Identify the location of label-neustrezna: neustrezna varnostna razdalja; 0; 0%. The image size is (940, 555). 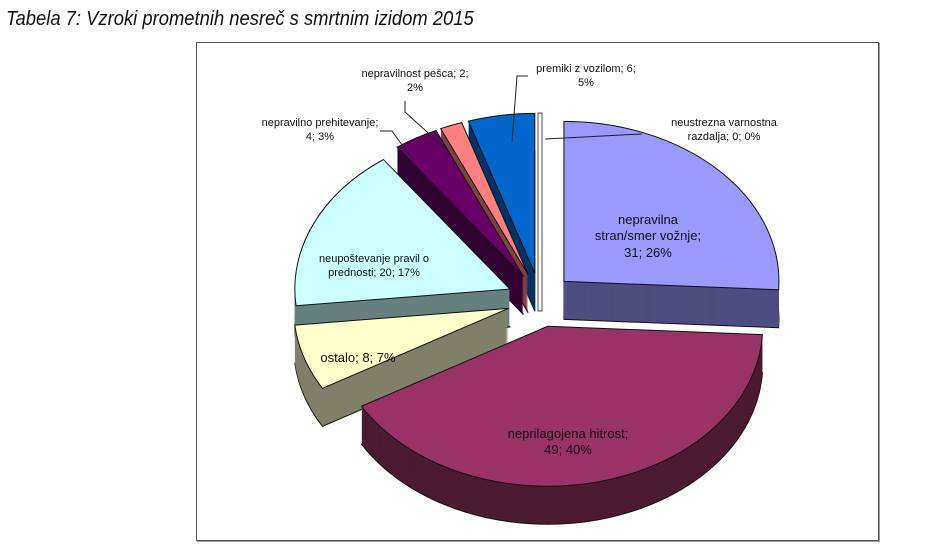
(724, 131).